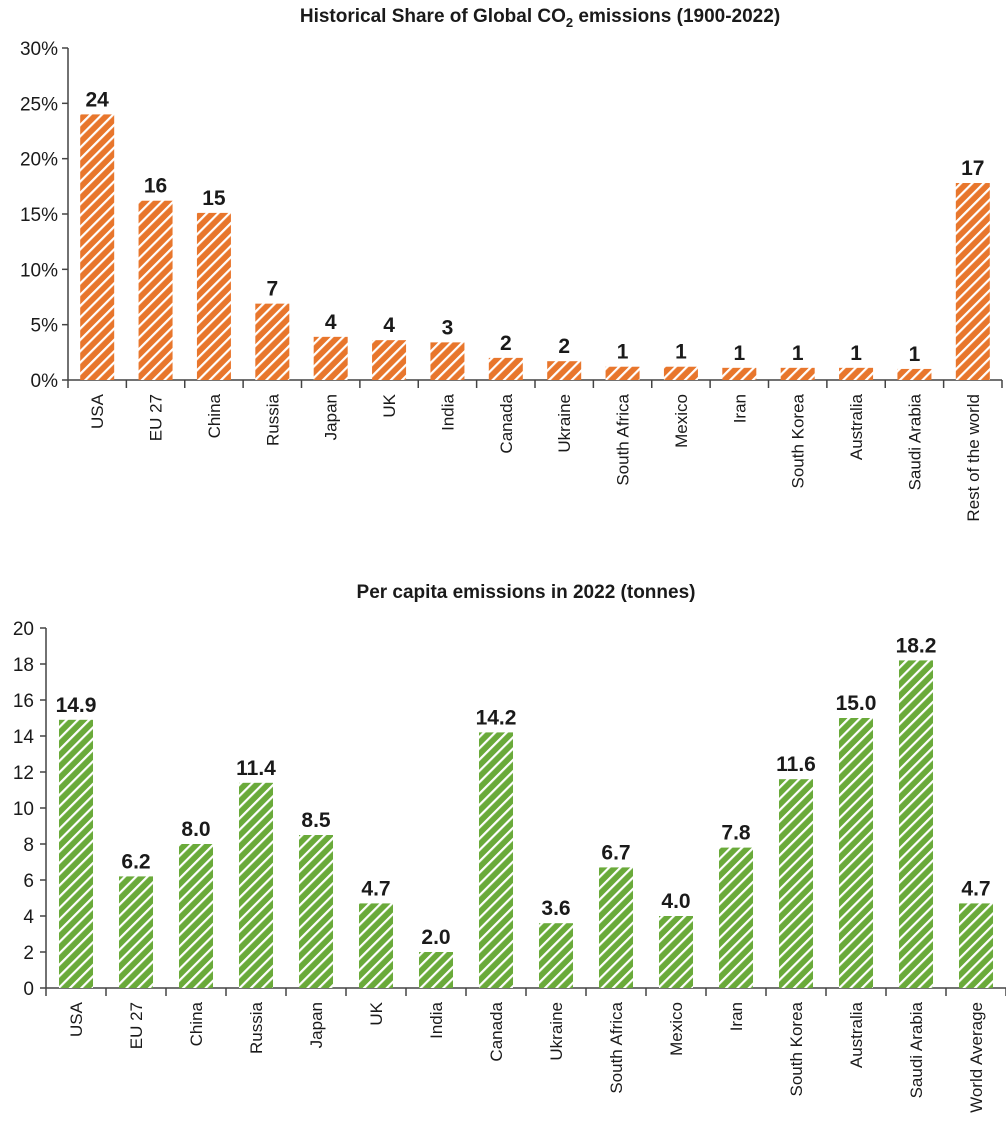 The image size is (1006, 1126). What do you see at coordinates (23, 773) in the screenshot?
I see `y-tick-label: 12` at bounding box center [23, 773].